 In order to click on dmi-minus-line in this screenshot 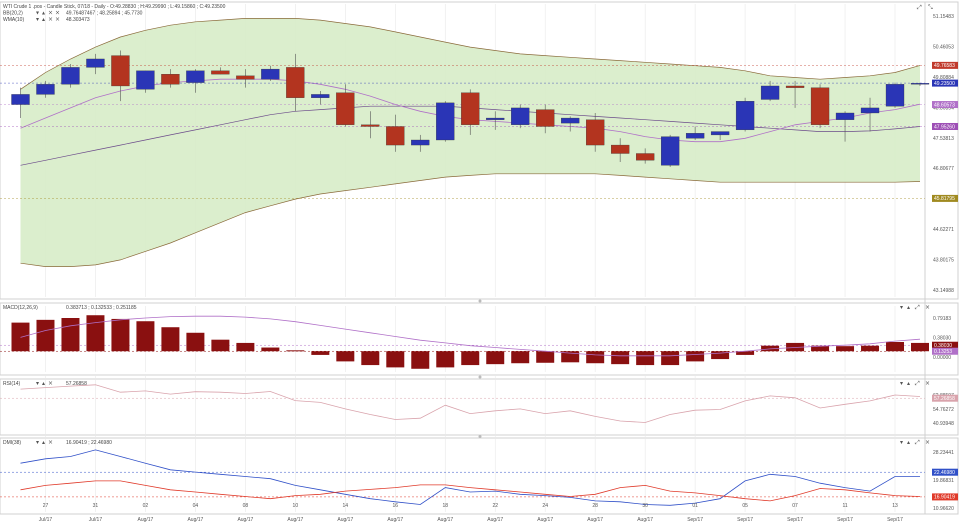, I will do `click(470, 491)`.